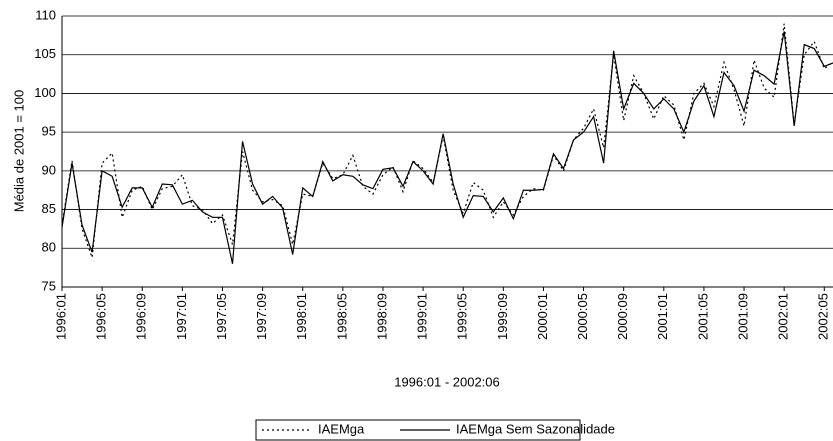 This screenshot has width=833, height=441. What do you see at coordinates (45, 14) in the screenshot?
I see `y-tick-label: 110` at bounding box center [45, 14].